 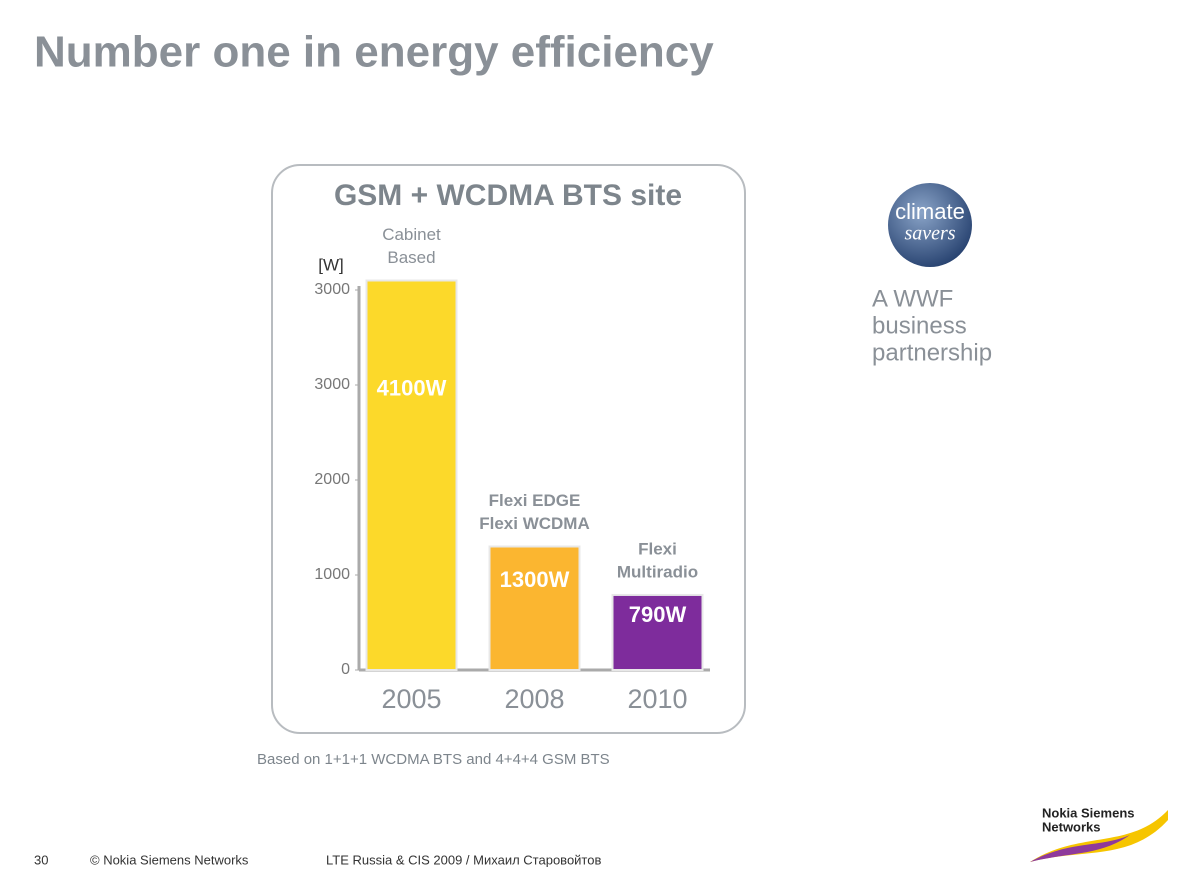 What do you see at coordinates (534, 699) in the screenshot?
I see `x-tick-label: 2008` at bounding box center [534, 699].